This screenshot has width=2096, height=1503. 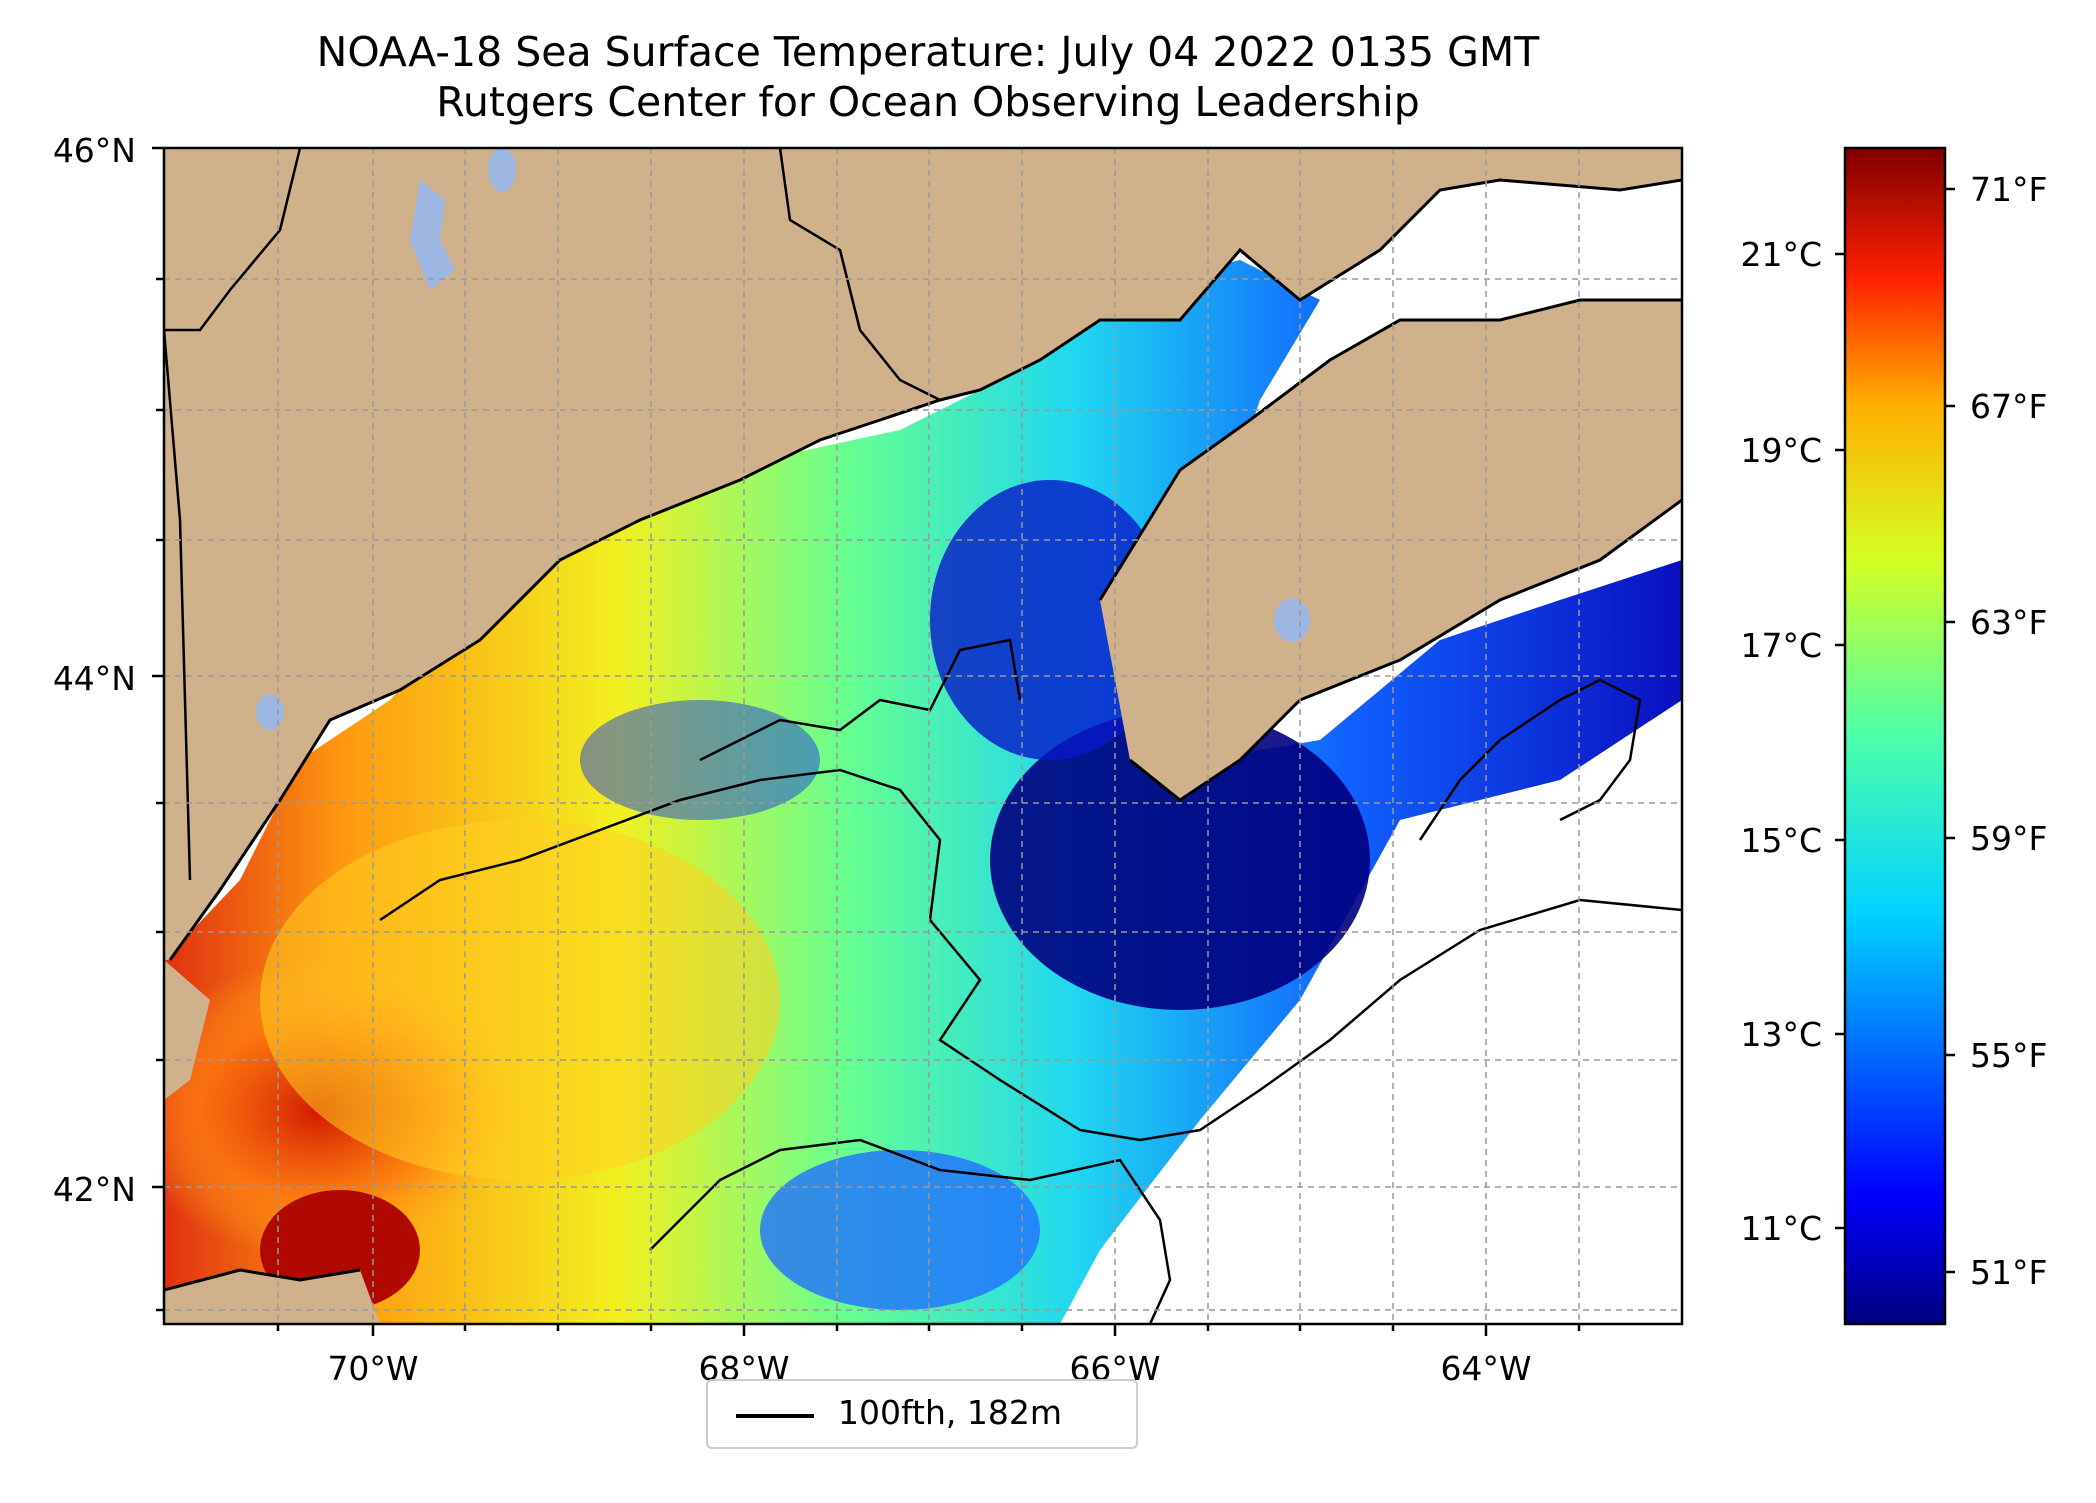 What do you see at coordinates (1781, 254) in the screenshot?
I see `celsius-label-21: 21°C` at bounding box center [1781, 254].